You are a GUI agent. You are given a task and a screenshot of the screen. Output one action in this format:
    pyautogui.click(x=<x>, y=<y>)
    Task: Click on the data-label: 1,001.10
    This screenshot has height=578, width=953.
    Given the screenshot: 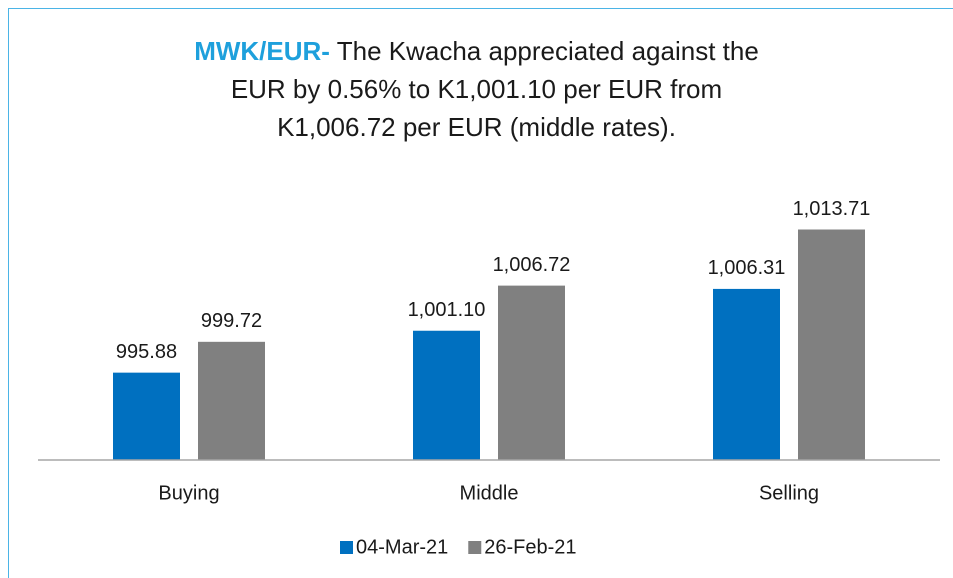 What is the action you would take?
    pyautogui.click(x=447, y=310)
    